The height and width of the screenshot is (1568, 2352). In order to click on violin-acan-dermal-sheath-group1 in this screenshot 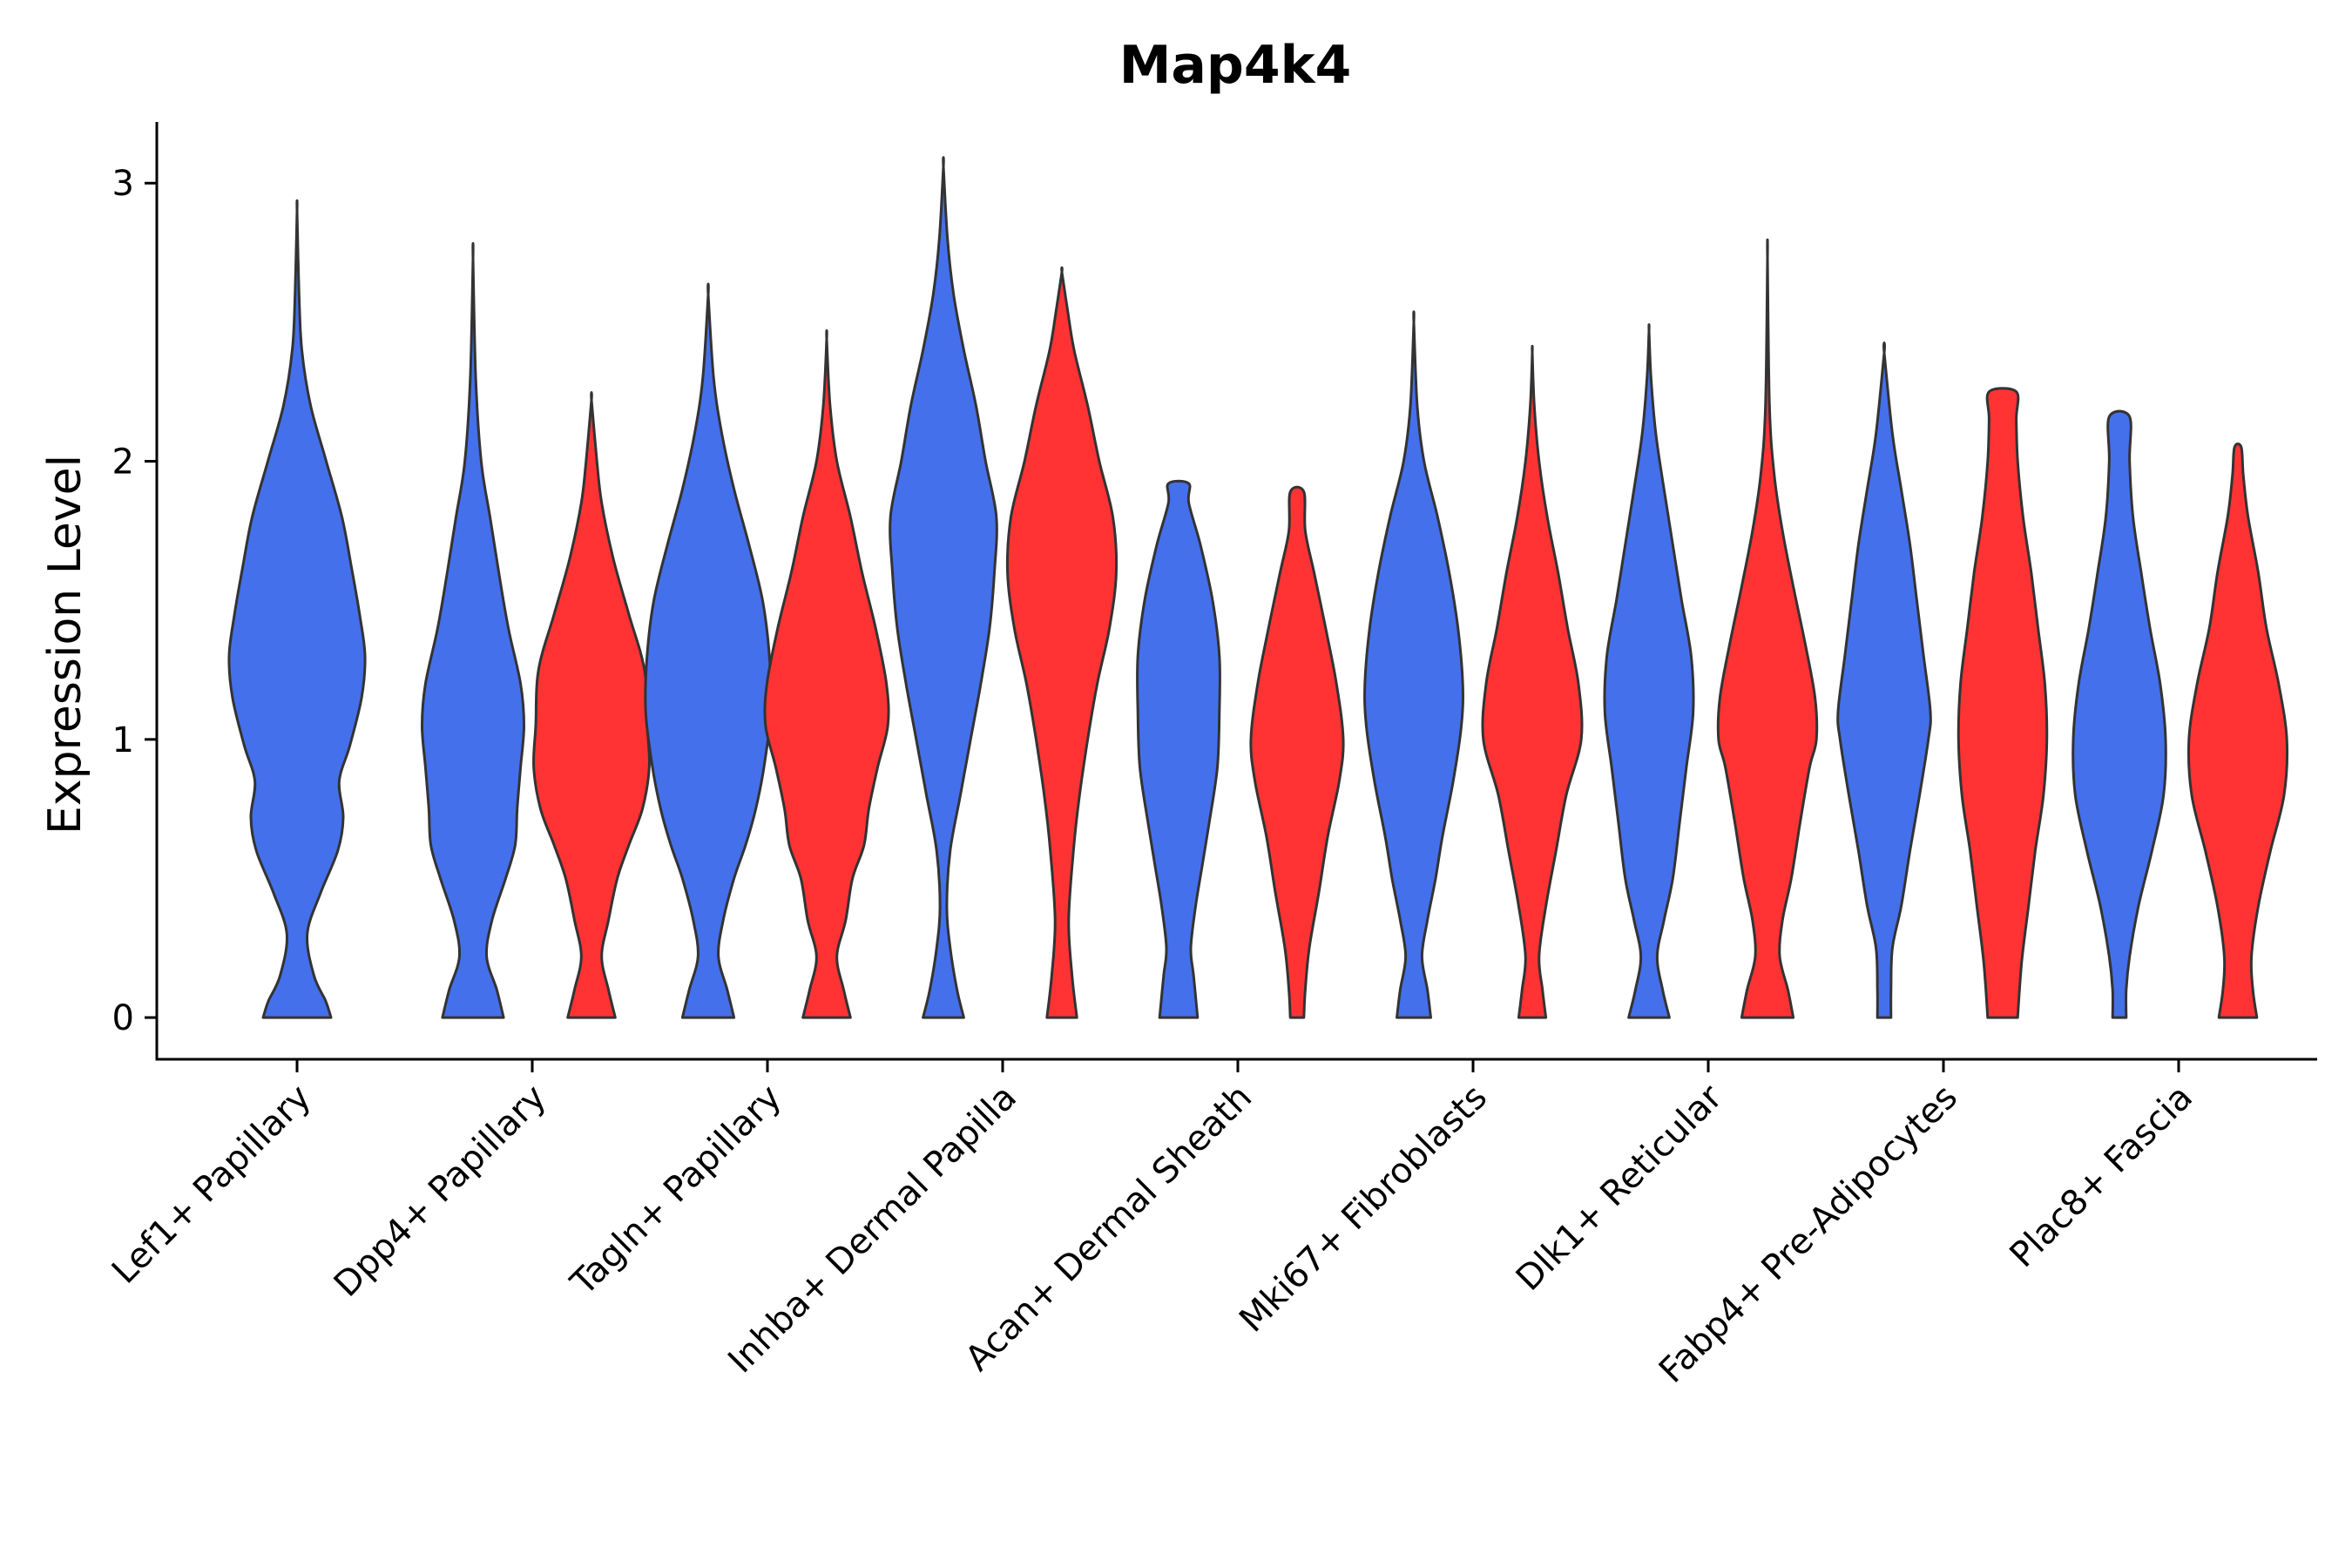, I will do `click(1178, 749)`.